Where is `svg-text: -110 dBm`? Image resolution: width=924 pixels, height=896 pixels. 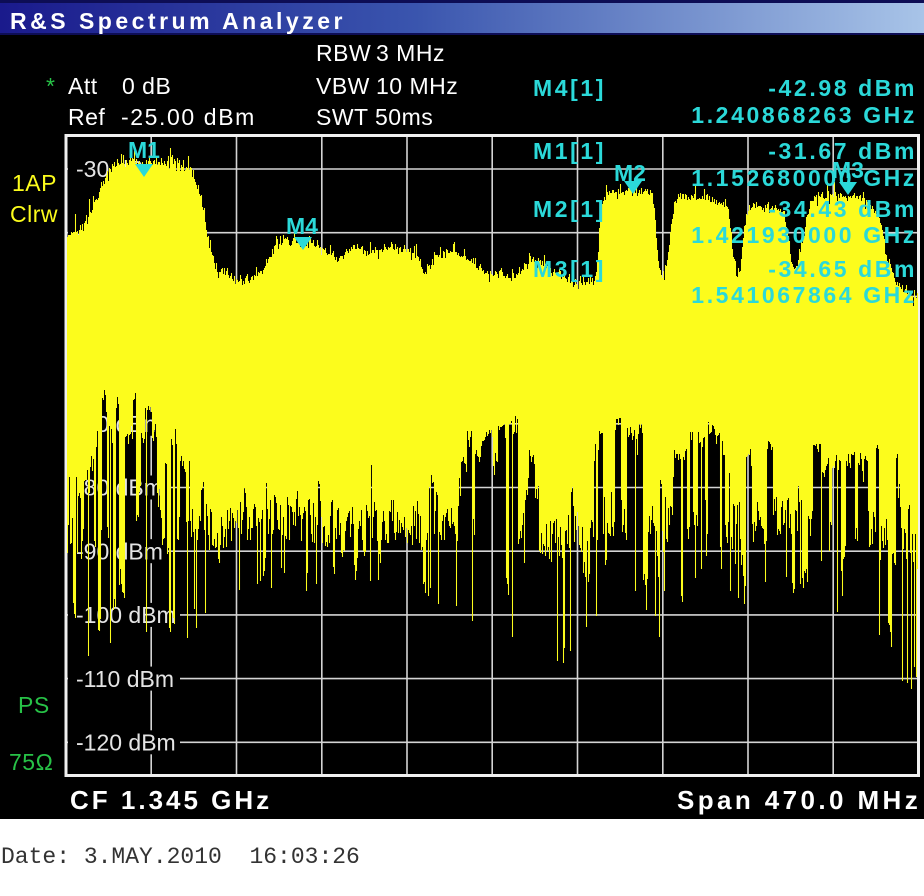
svg-text: -110 dBm is located at coordinates (125, 679).